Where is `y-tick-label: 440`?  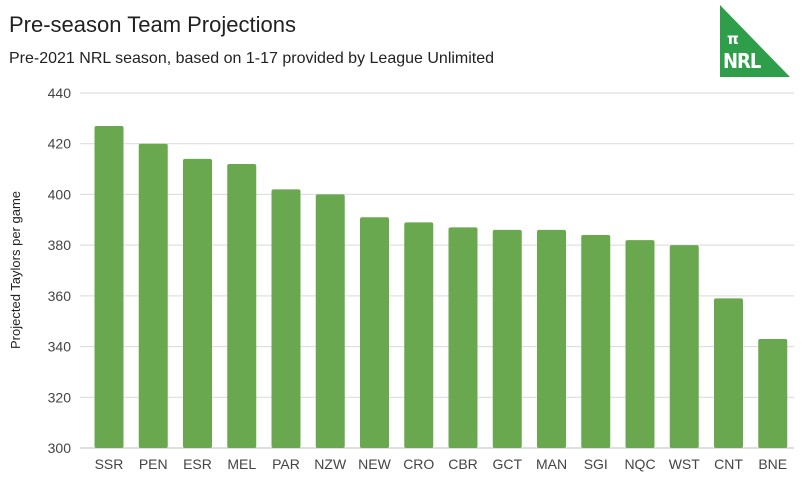
y-tick-label: 440 is located at coordinates (60, 93).